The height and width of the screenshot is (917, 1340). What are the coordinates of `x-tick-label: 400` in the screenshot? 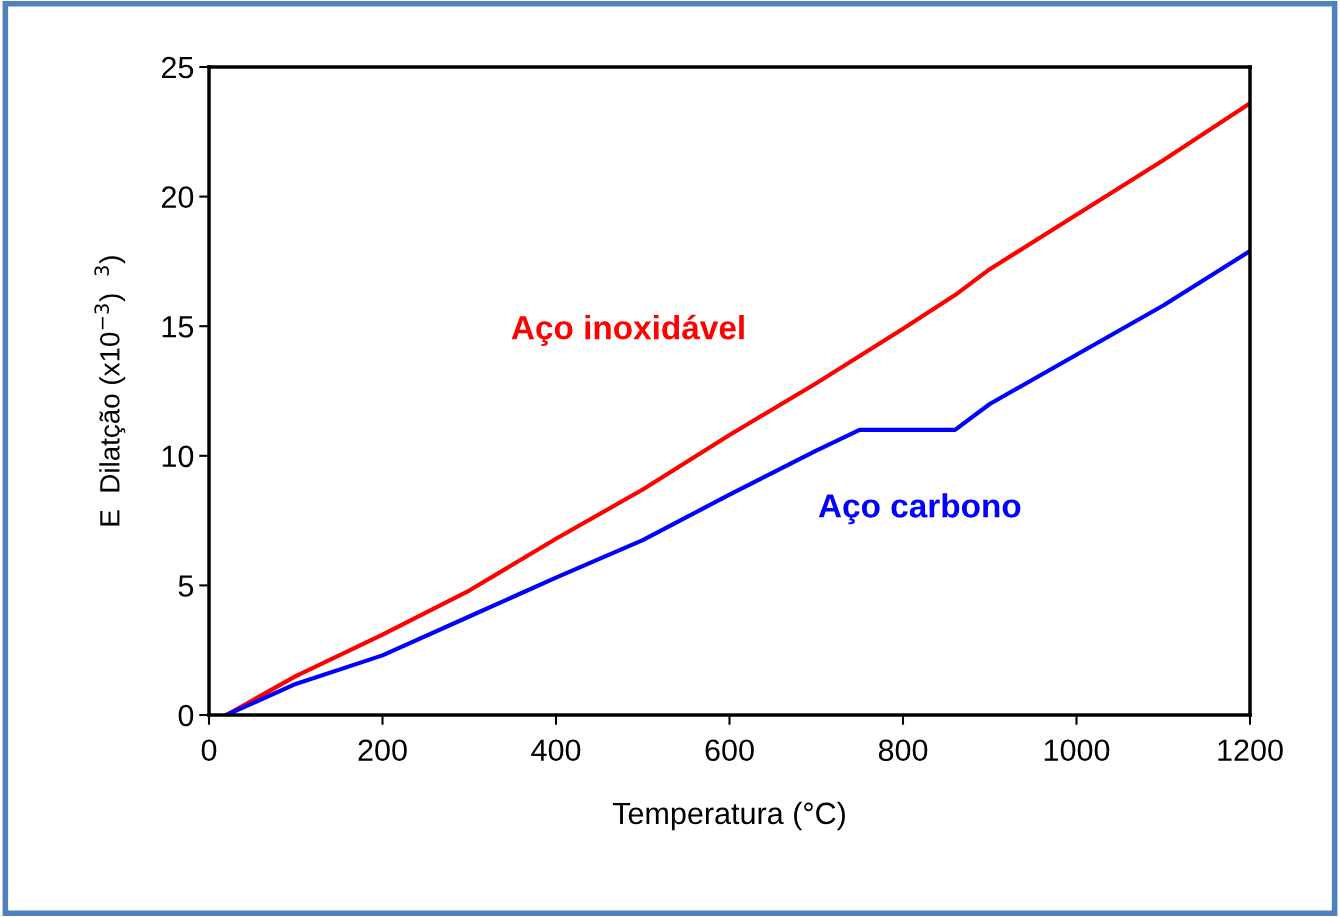 It's located at (556, 750).